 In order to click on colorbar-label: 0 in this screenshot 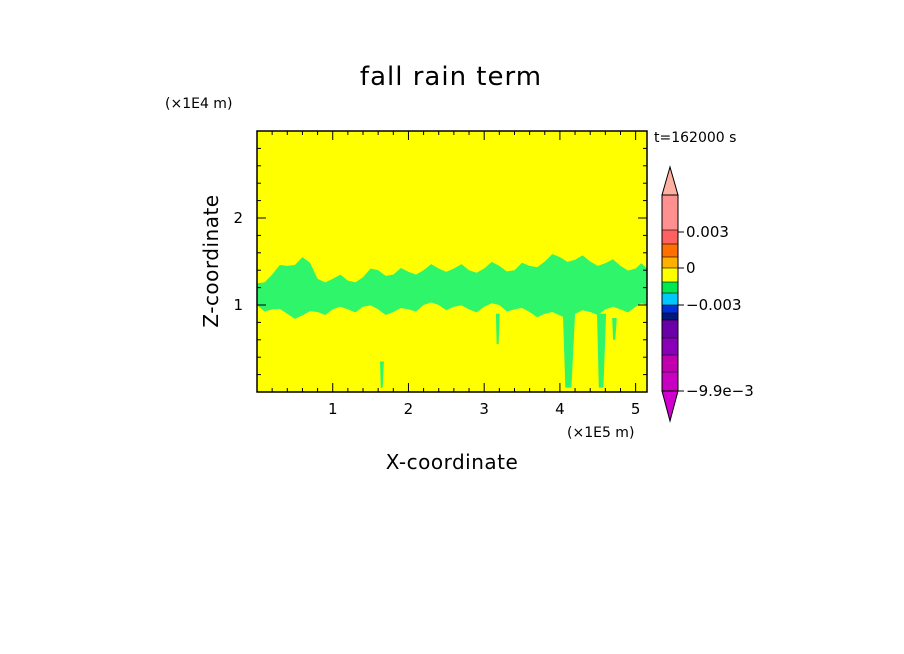, I will do `click(691, 268)`.